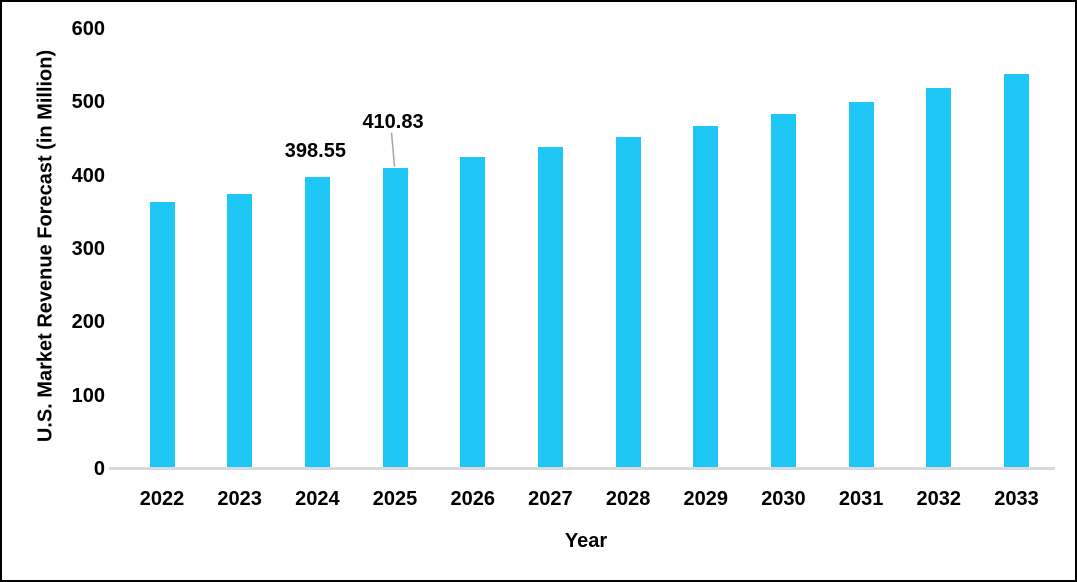 This screenshot has height=582, width=1077. Describe the element at coordinates (162, 335) in the screenshot. I see `bar-2022` at that location.